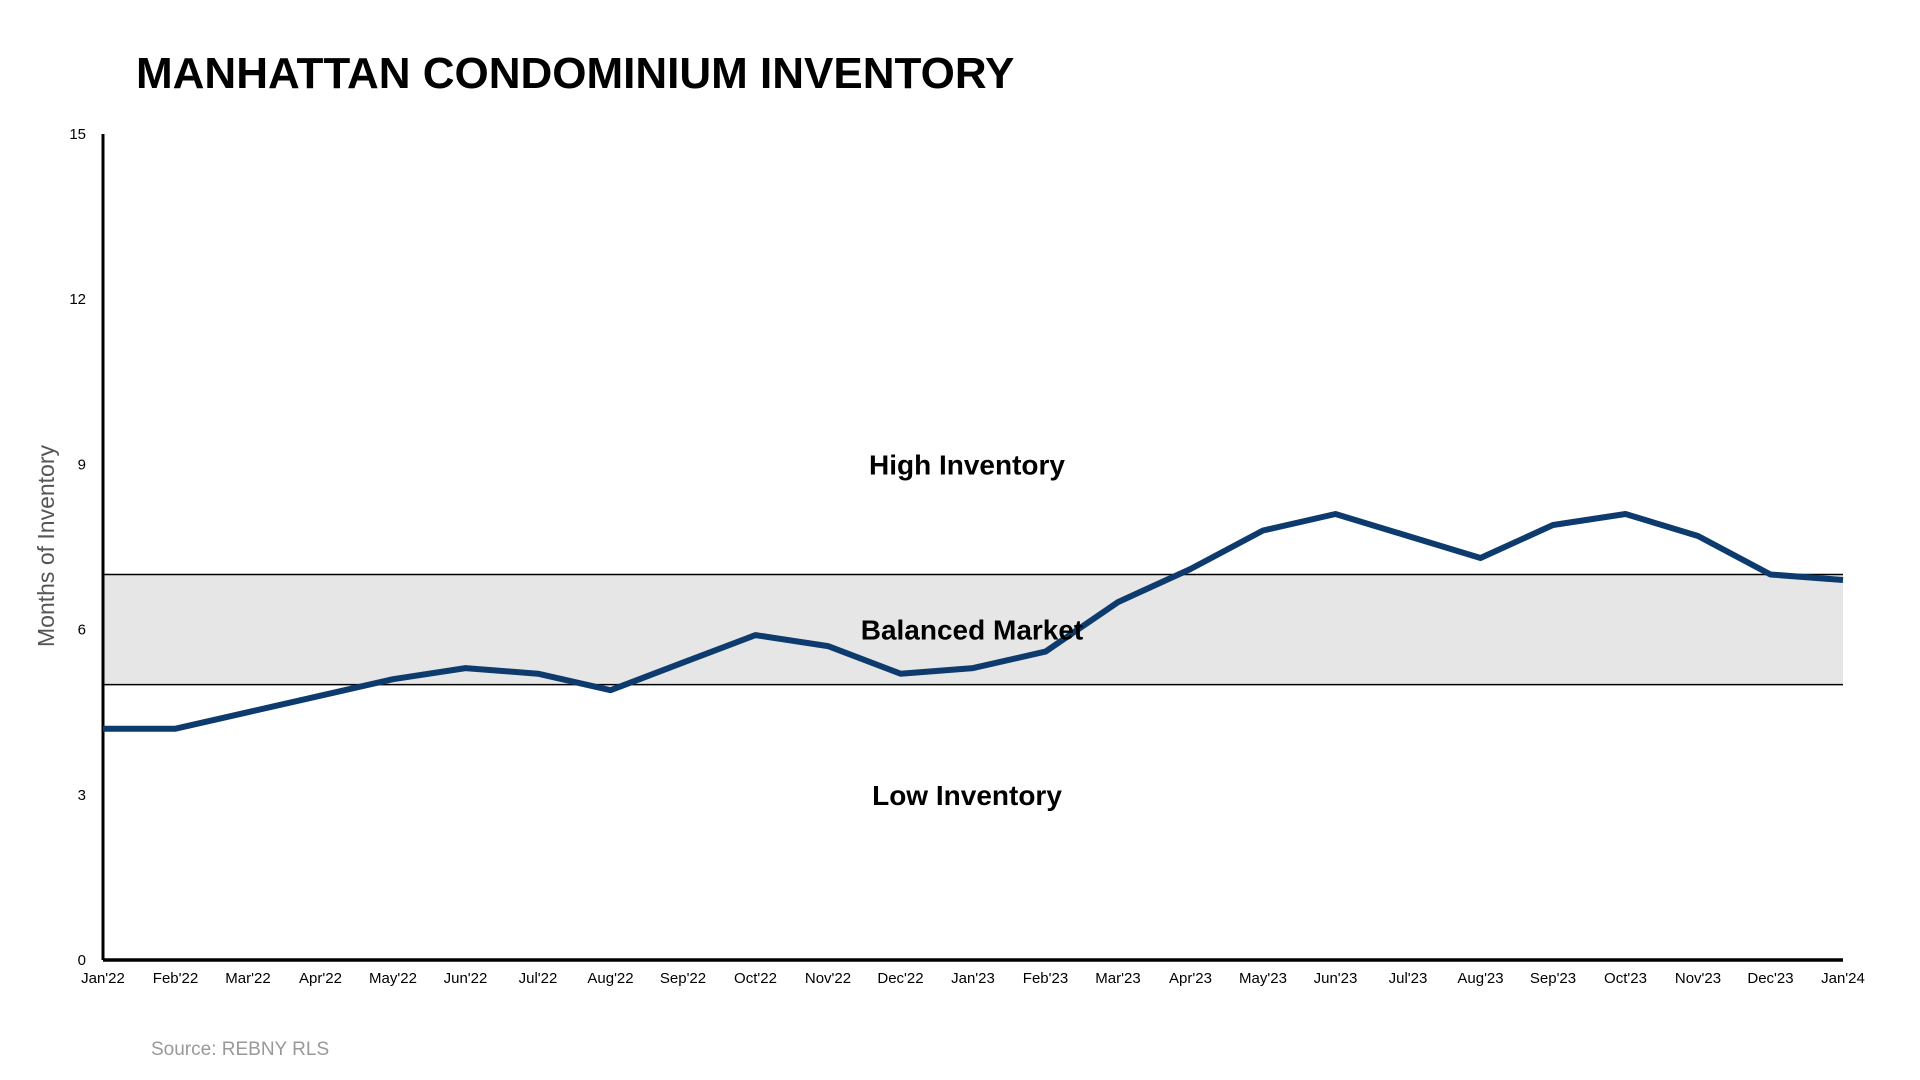 The image size is (1920, 1080). I want to click on x-tick-label: Feb'23, so click(1045, 978).